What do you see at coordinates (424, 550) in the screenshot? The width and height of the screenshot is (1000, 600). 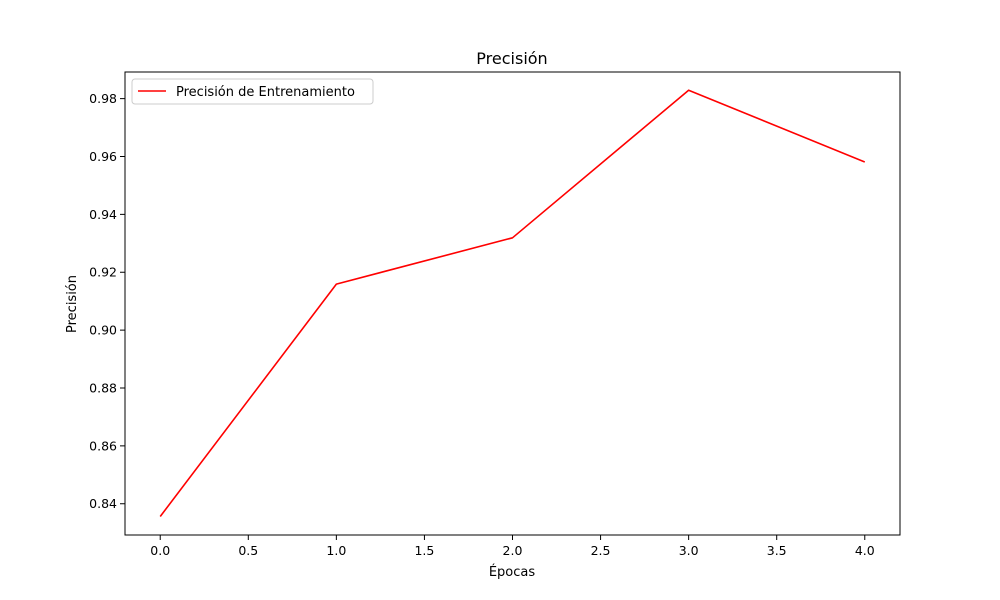 I see `x-tick-label: 1.5` at bounding box center [424, 550].